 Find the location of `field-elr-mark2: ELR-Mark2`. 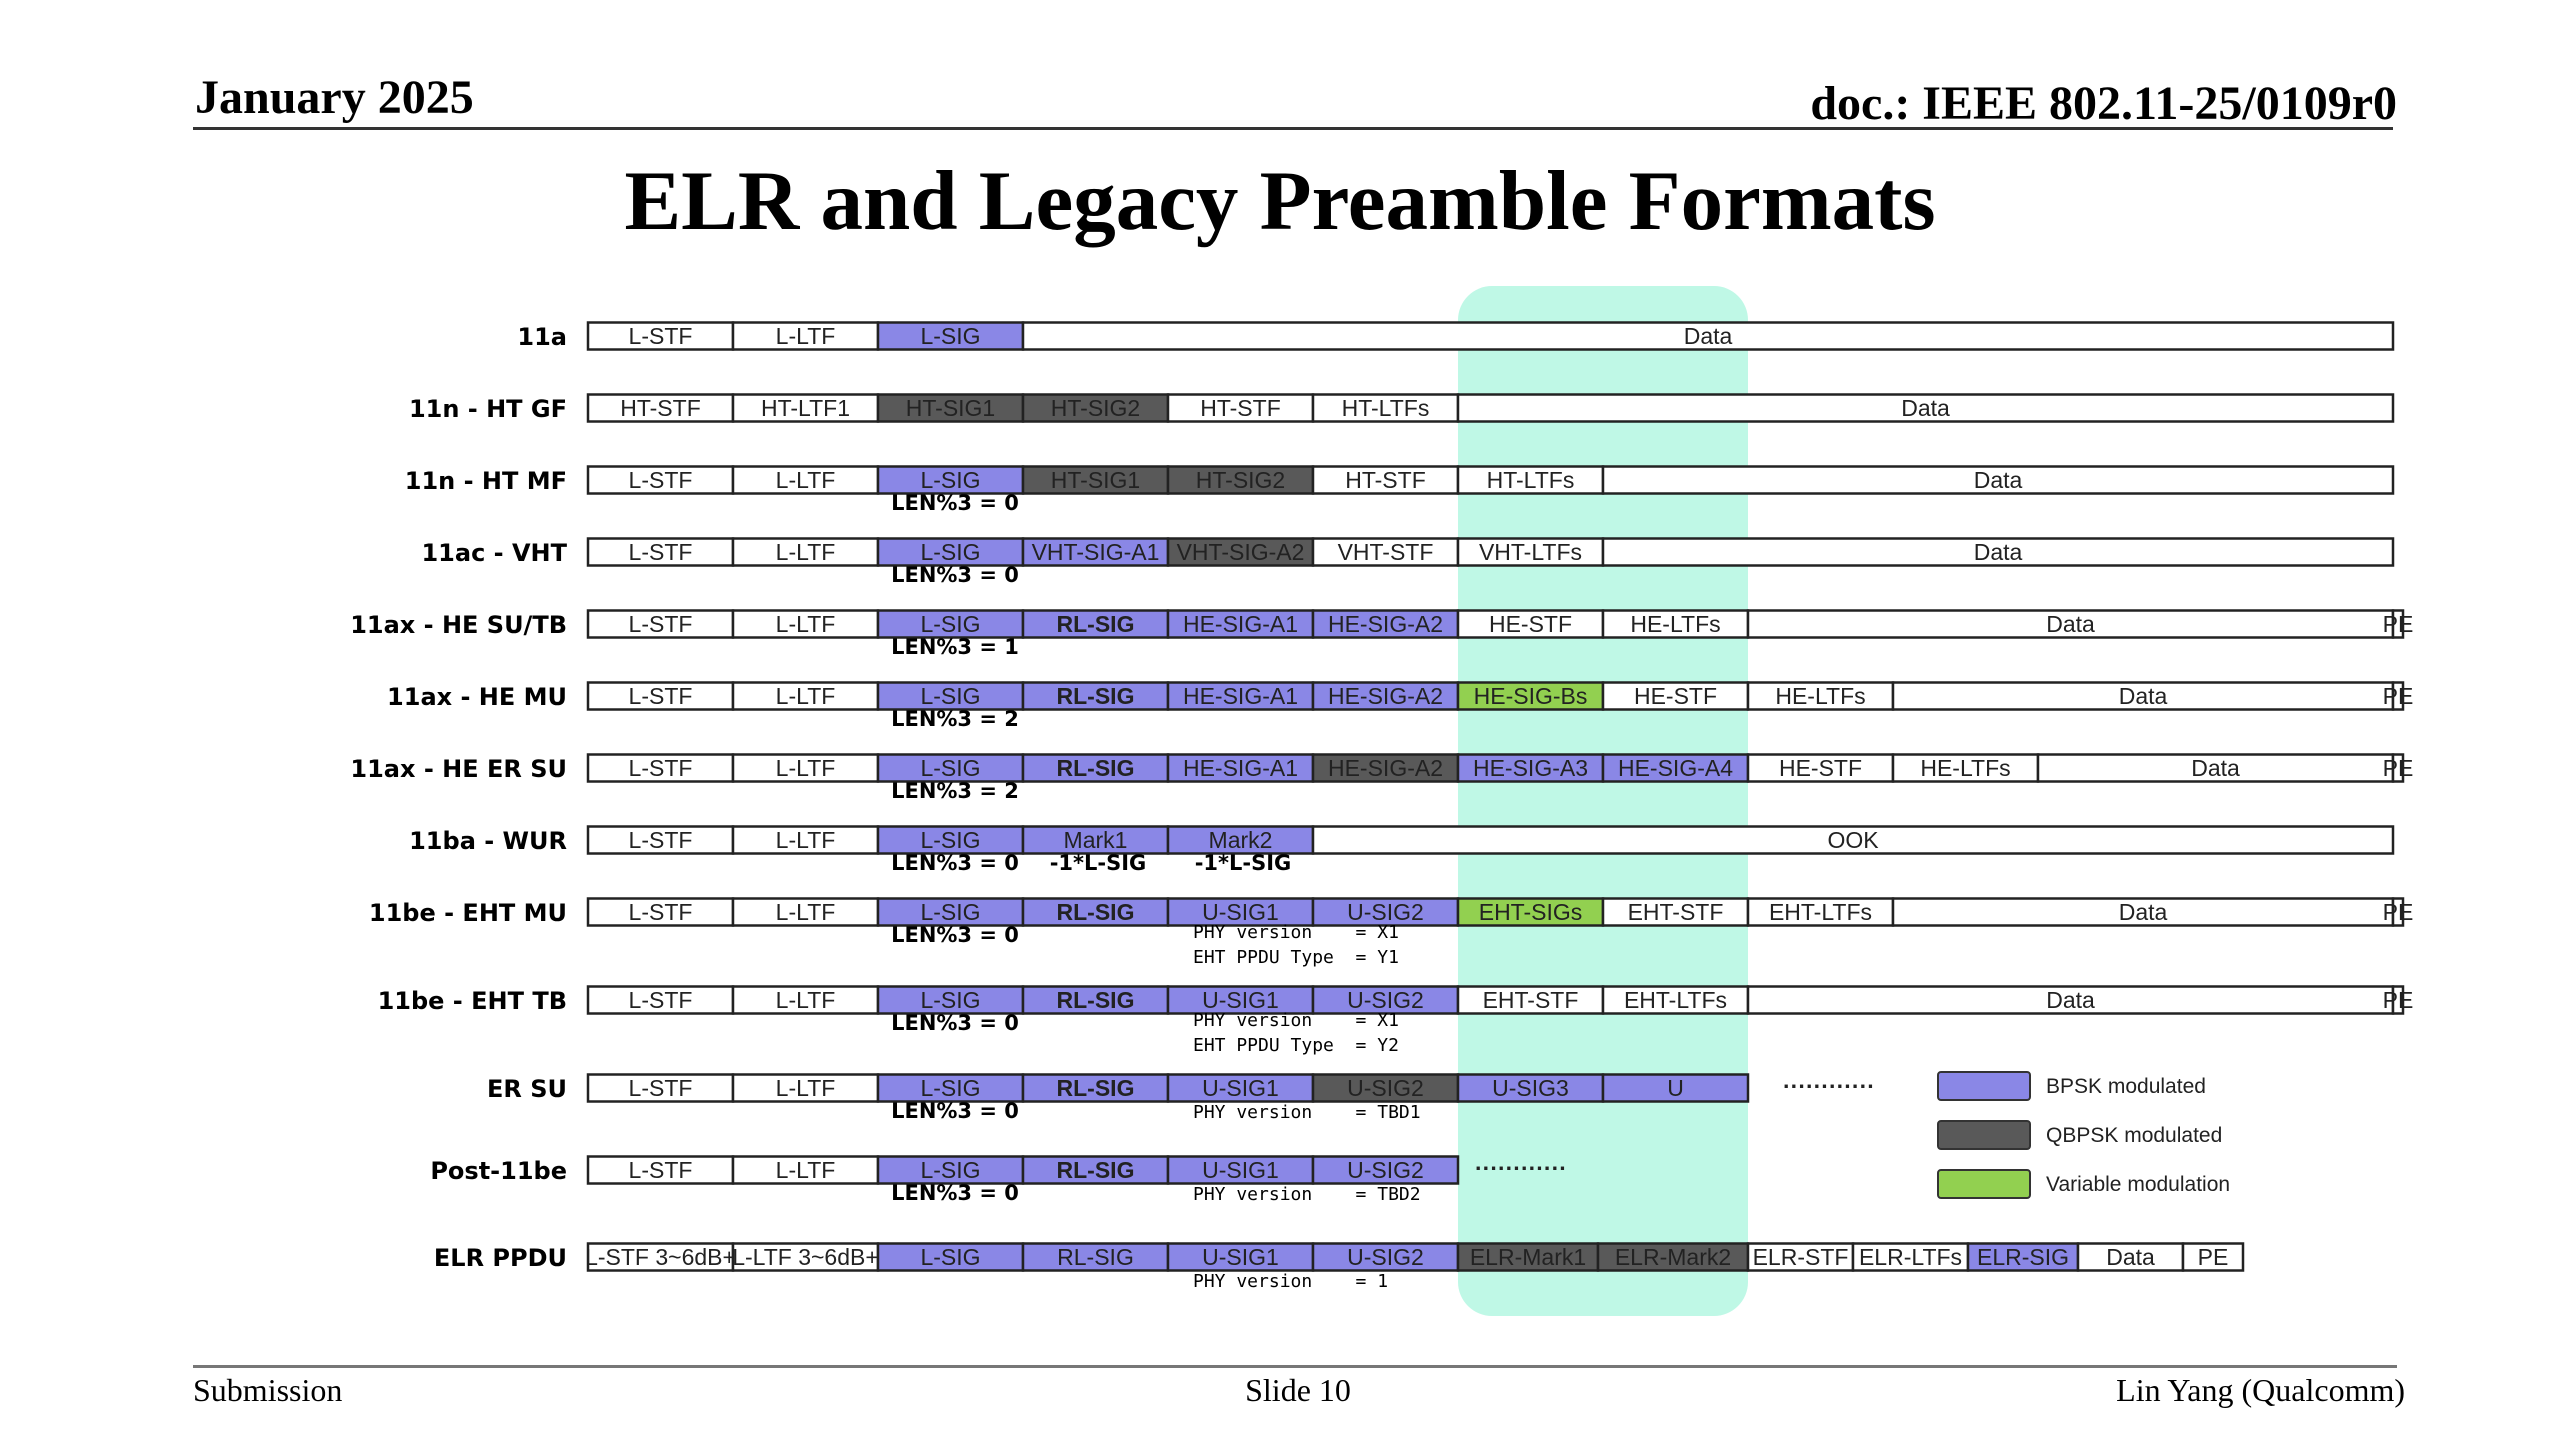

field-elr-mark2: ELR-Mark2 is located at coordinates (1673, 1257).